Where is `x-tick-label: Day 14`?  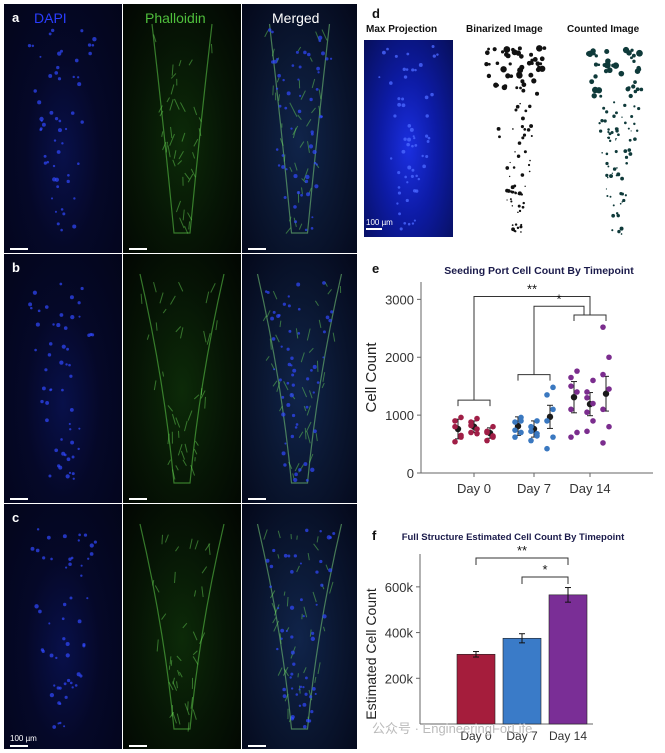
x-tick-label: Day 14 is located at coordinates (568, 736).